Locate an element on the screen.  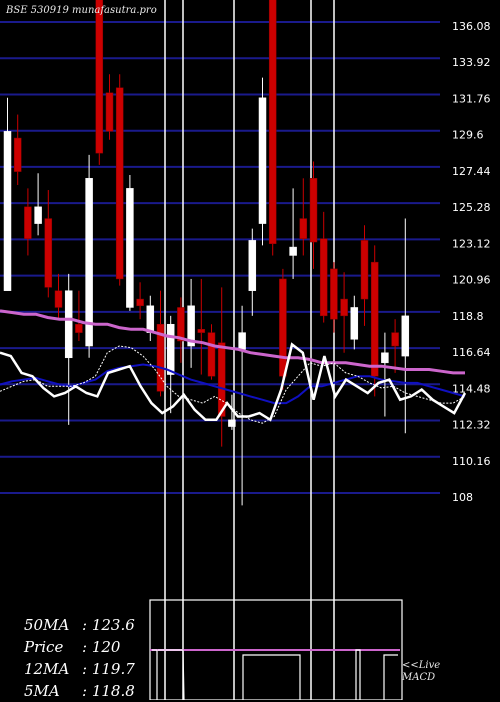
macd-label-line: <<Live is located at coordinates (421, 665).